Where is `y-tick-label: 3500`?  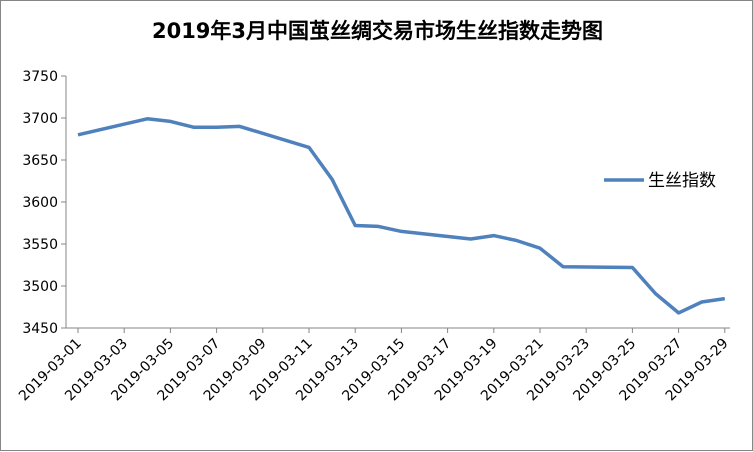 y-tick-label: 3500 is located at coordinates (40, 287).